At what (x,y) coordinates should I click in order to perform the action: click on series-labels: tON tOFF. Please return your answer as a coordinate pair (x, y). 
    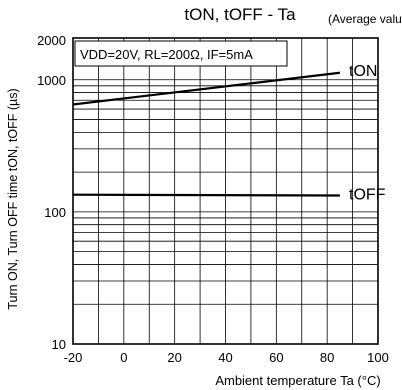
    Looking at the image, I should click on (367, 133).